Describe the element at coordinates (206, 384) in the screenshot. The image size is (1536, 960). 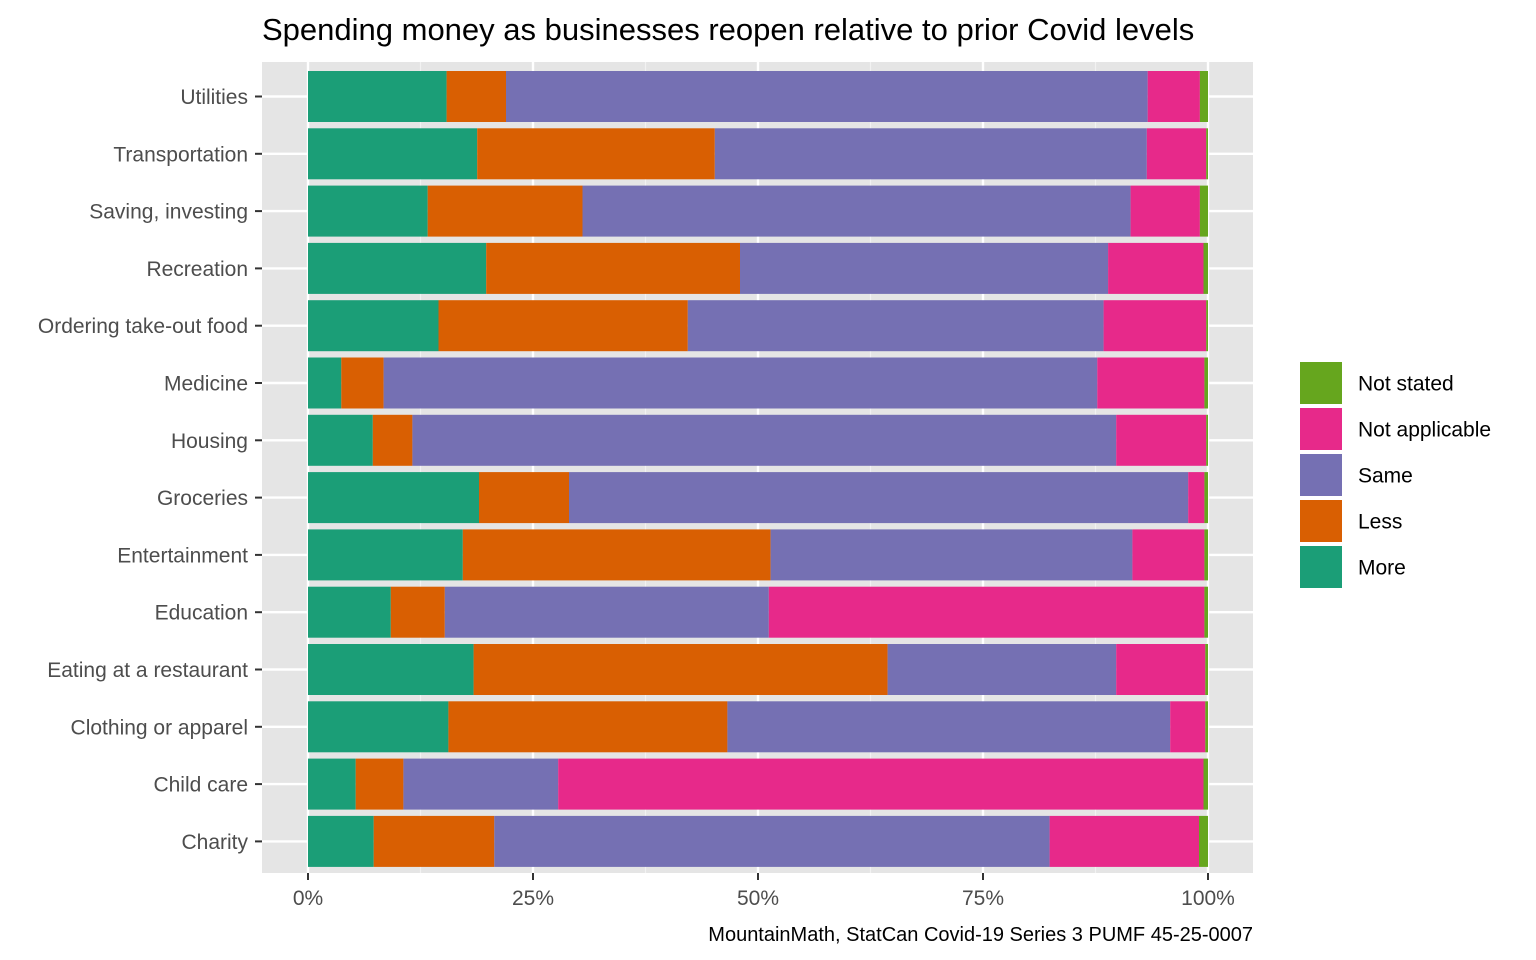
I see `y-tick-label: Medicine` at that location.